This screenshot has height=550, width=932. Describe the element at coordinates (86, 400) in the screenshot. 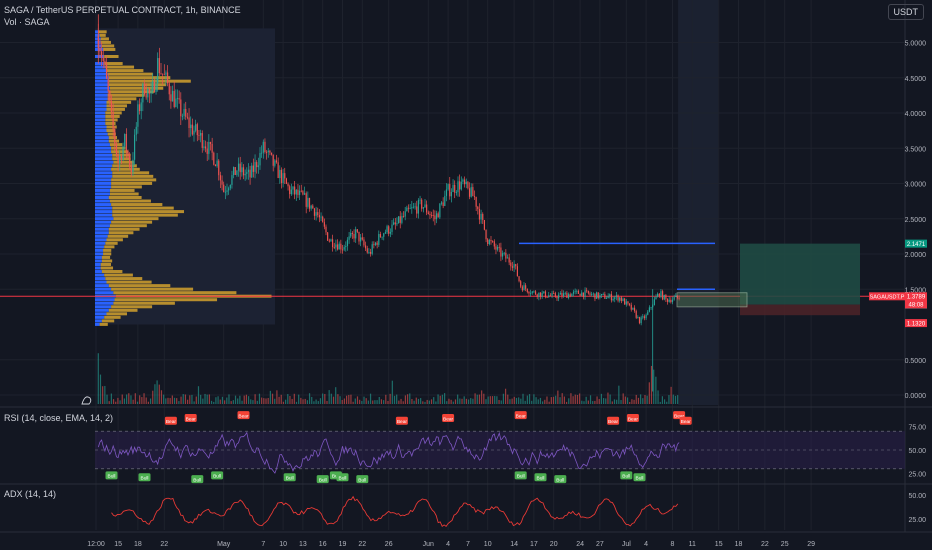

I see `tradingview-logo-icon` at that location.